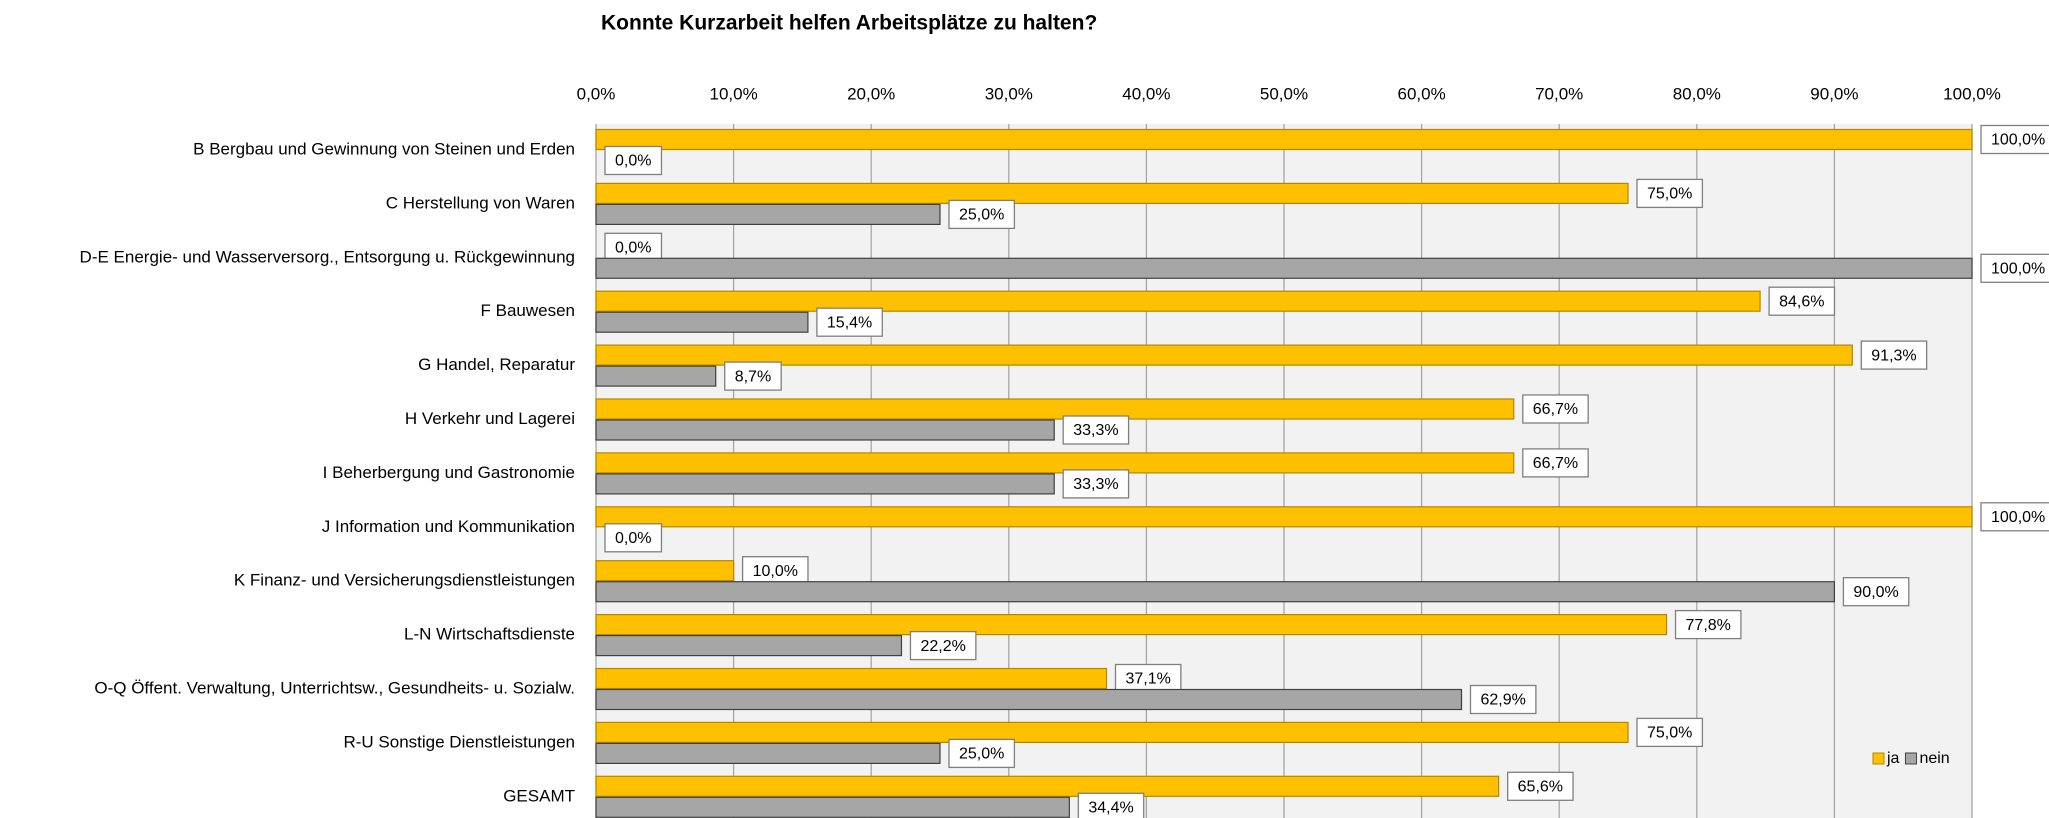 This screenshot has width=2049, height=818. I want to click on value-label: 34,4%, so click(1110, 808).